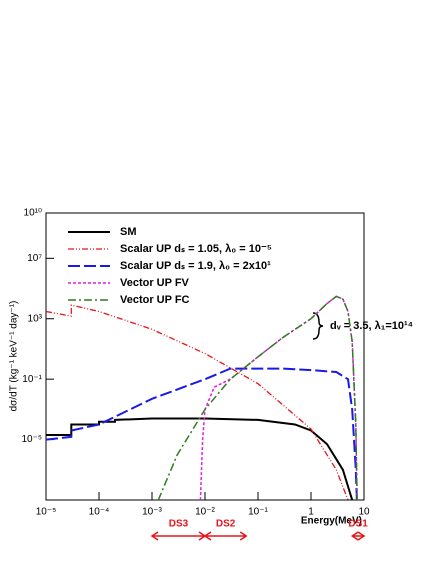 This screenshot has height=564, width=436. Describe the element at coordinates (331, 521) in the screenshot. I see `x-axis-label: Energy(MeV)` at that location.